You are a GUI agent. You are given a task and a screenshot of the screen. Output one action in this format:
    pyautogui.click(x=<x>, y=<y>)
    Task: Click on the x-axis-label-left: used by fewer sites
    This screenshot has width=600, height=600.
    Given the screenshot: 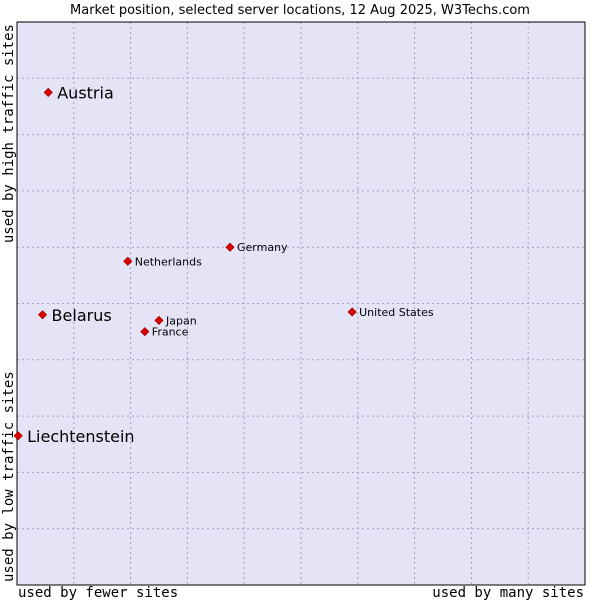 What is the action you would take?
    pyautogui.click(x=98, y=592)
    